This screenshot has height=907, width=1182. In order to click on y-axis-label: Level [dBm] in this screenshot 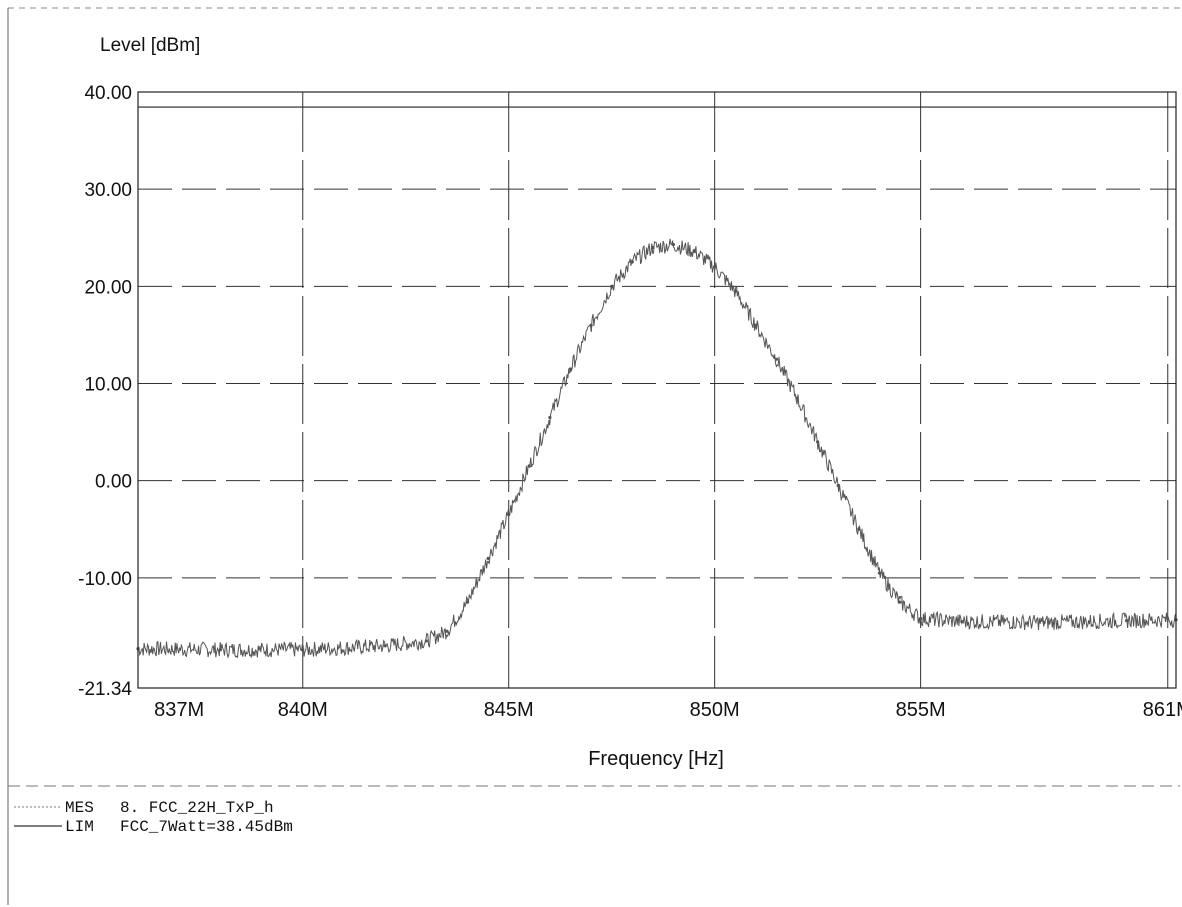, I will do `click(150, 45)`.